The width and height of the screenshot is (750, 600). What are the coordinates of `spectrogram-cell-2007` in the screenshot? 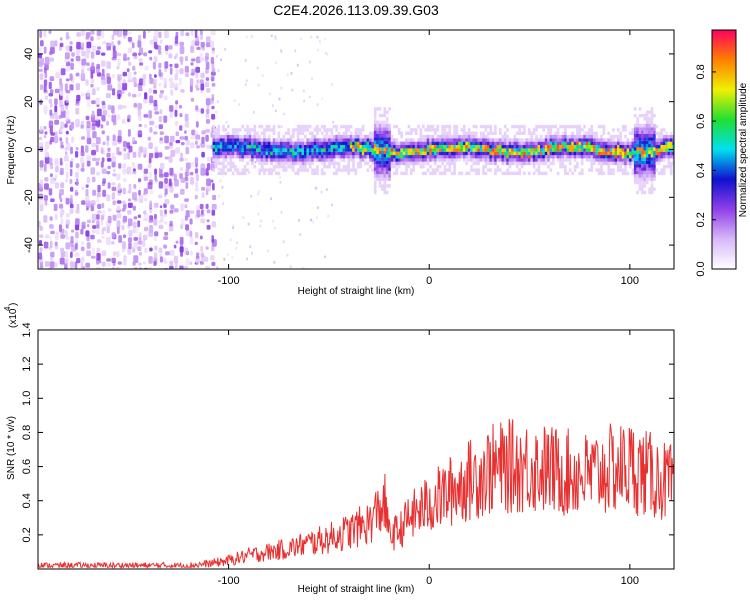 It's located at (385, 149).